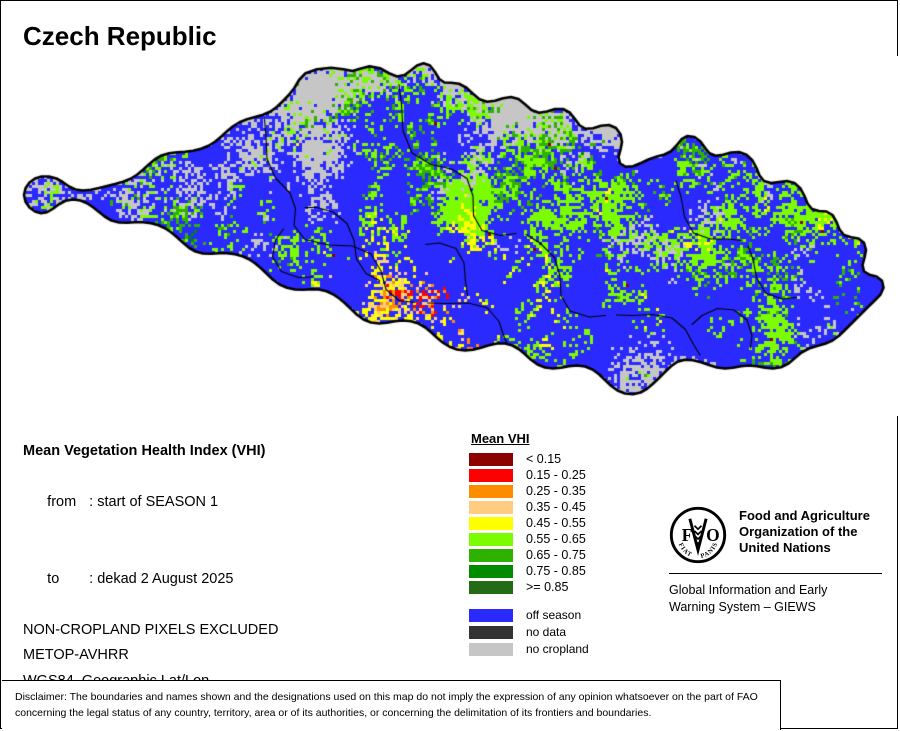 This screenshot has width=900, height=731. What do you see at coordinates (564, 459) in the screenshot?
I see `legend-class-row: < 0.15` at bounding box center [564, 459].